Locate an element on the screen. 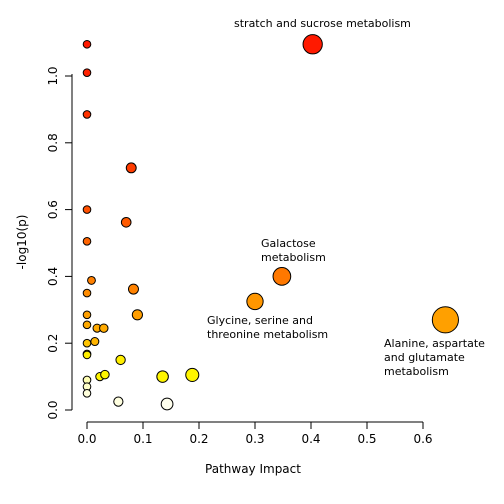  x-axis-title: Pathway Impact is located at coordinates (253, 469).